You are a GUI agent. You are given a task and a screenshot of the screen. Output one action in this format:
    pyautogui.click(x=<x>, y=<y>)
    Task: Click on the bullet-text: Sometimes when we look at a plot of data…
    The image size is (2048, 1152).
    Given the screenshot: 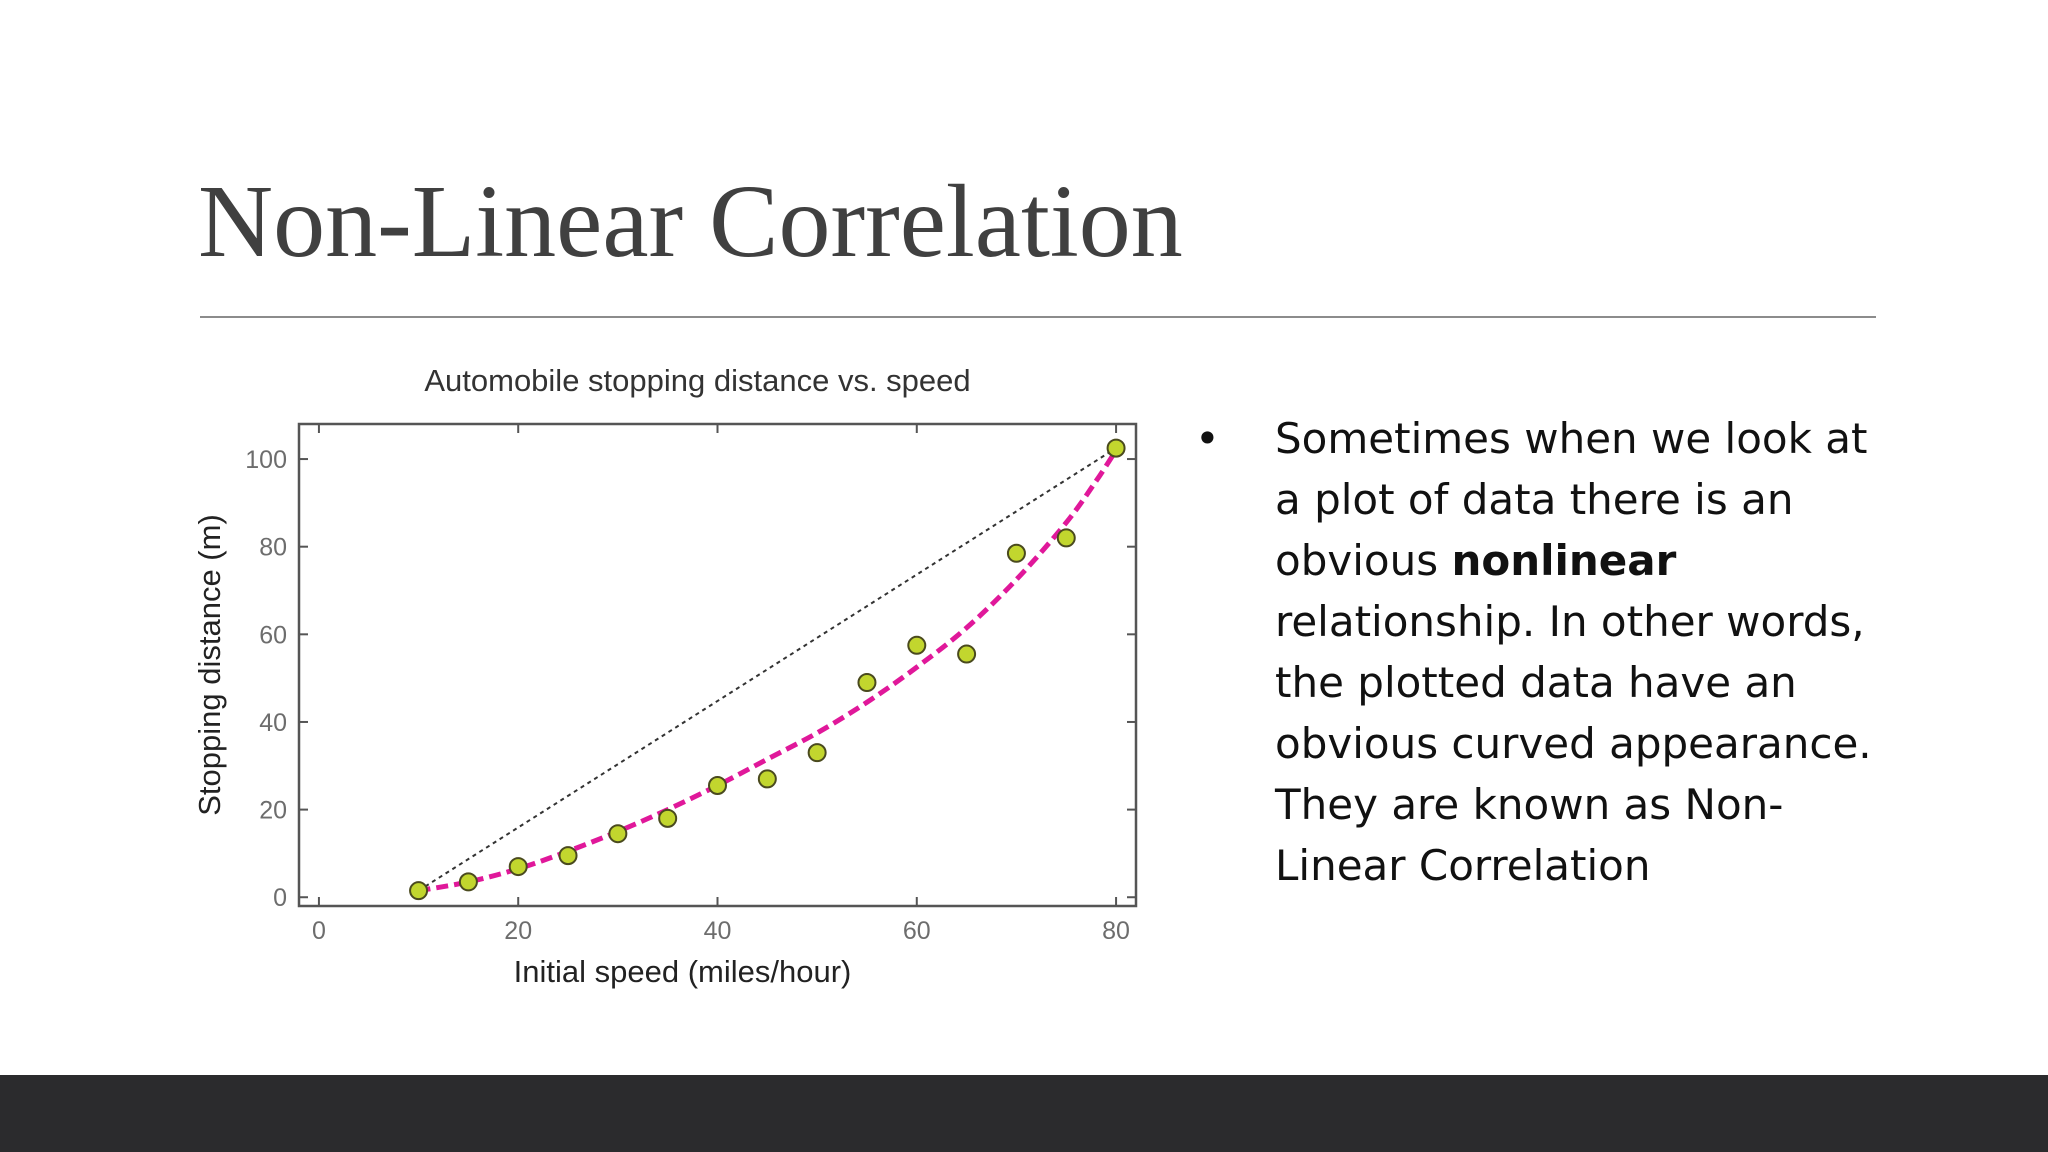 What is the action you would take?
    pyautogui.click(x=1585, y=652)
    